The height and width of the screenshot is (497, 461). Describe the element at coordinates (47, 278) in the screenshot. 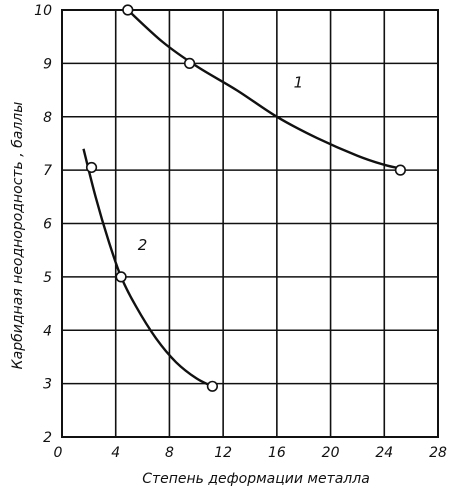

I see `y-tick-label: 5` at that location.